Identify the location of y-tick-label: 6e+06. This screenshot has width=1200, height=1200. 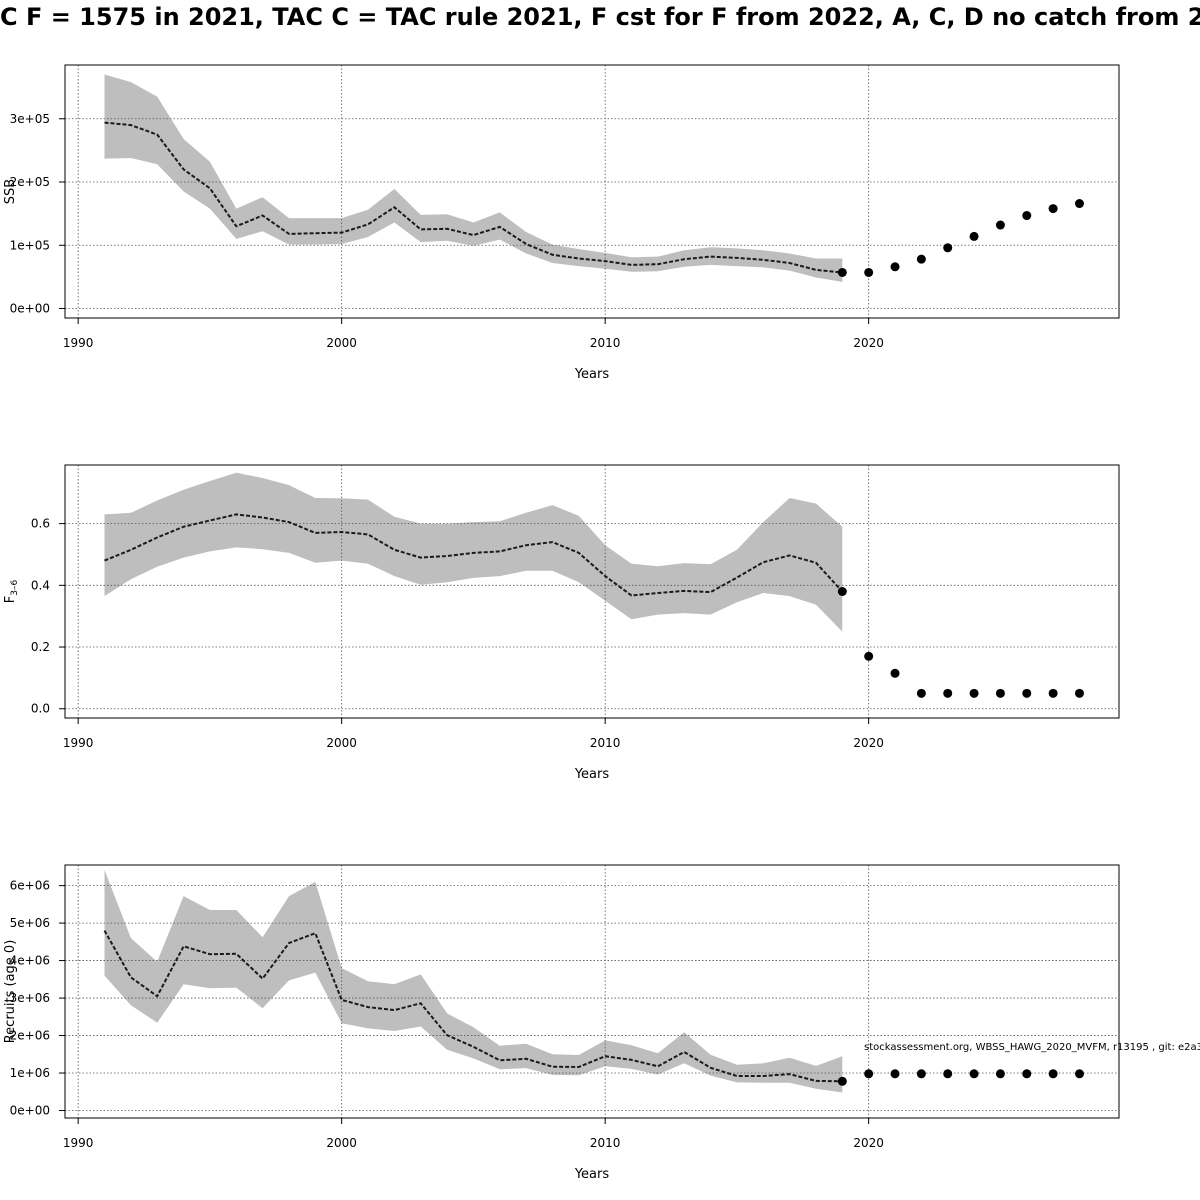
(30, 886).